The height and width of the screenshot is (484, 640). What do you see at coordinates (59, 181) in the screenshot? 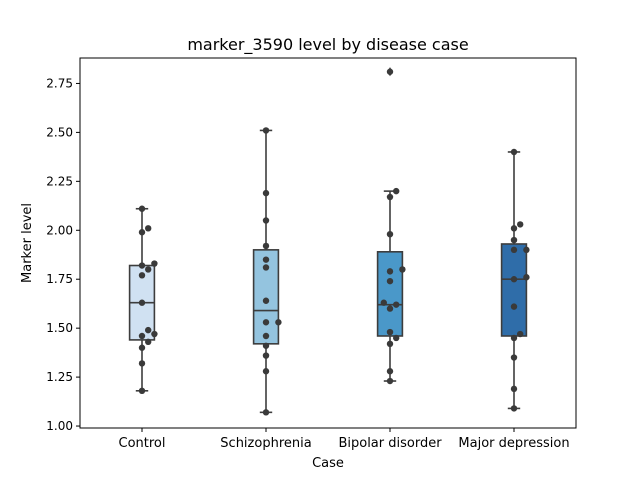
I see `y-tick-label: 2.25` at bounding box center [59, 181].